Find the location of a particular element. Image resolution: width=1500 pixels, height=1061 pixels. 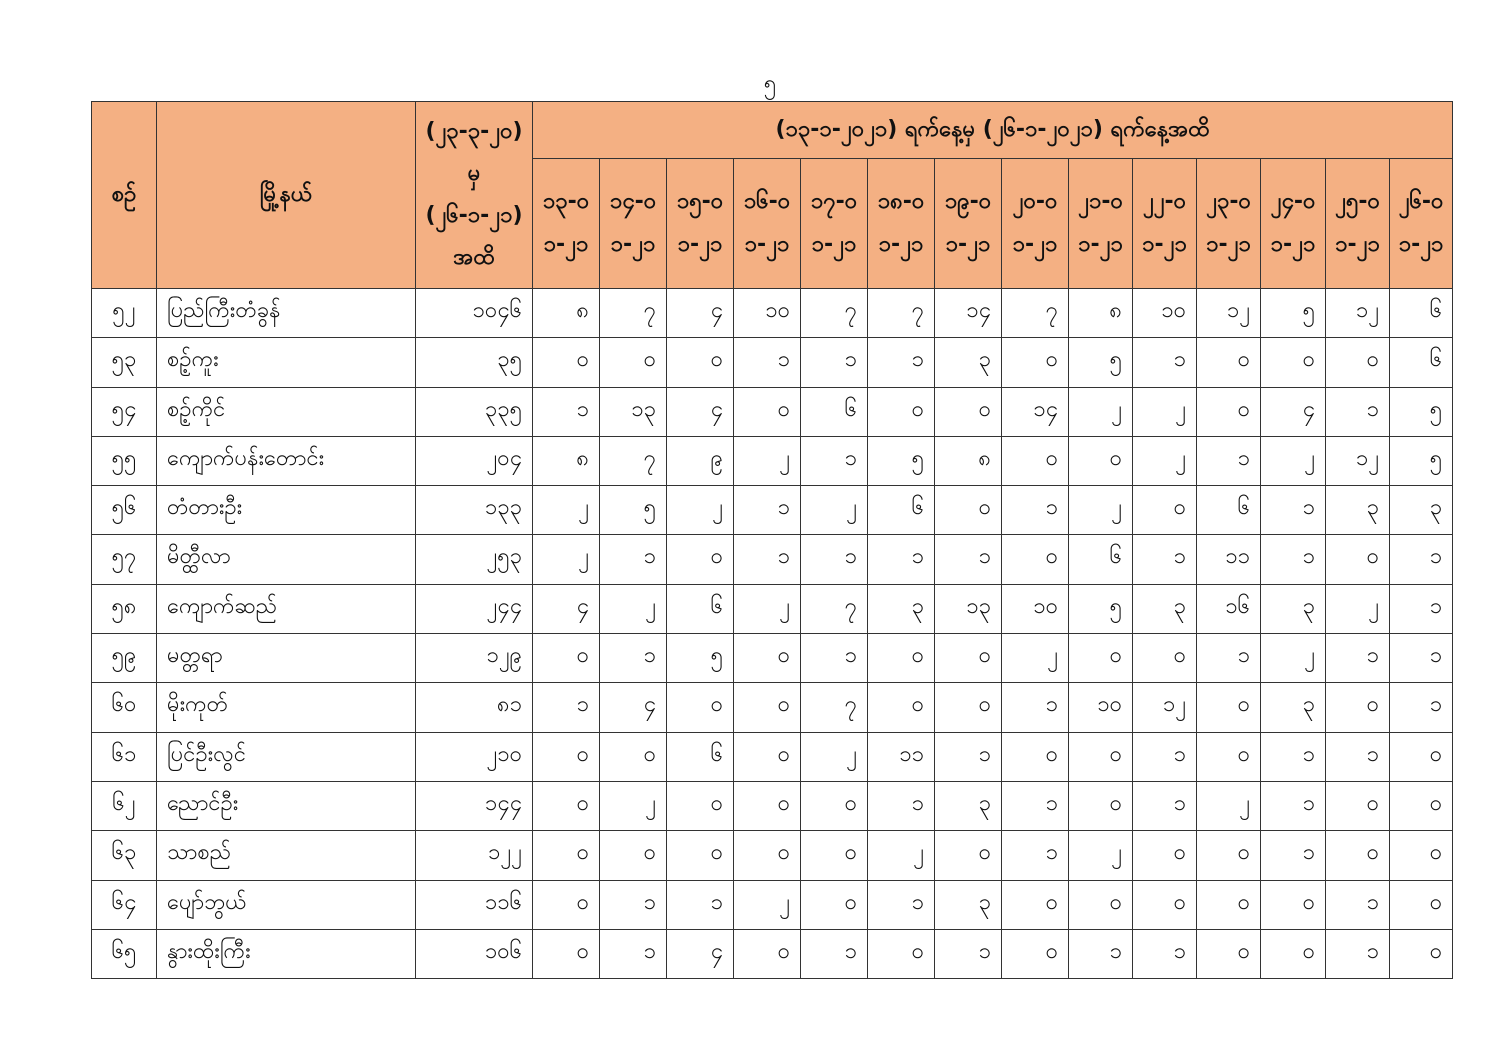

township-name: သာစည် is located at coordinates (286, 855).